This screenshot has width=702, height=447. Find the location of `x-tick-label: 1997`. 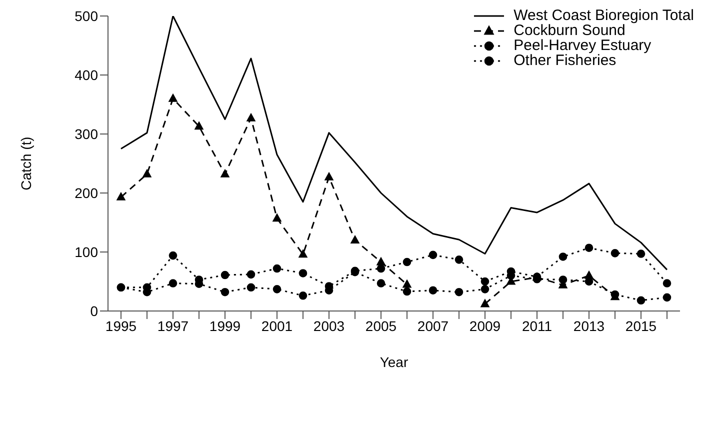

x-tick-label: 1997 is located at coordinates (173, 326).